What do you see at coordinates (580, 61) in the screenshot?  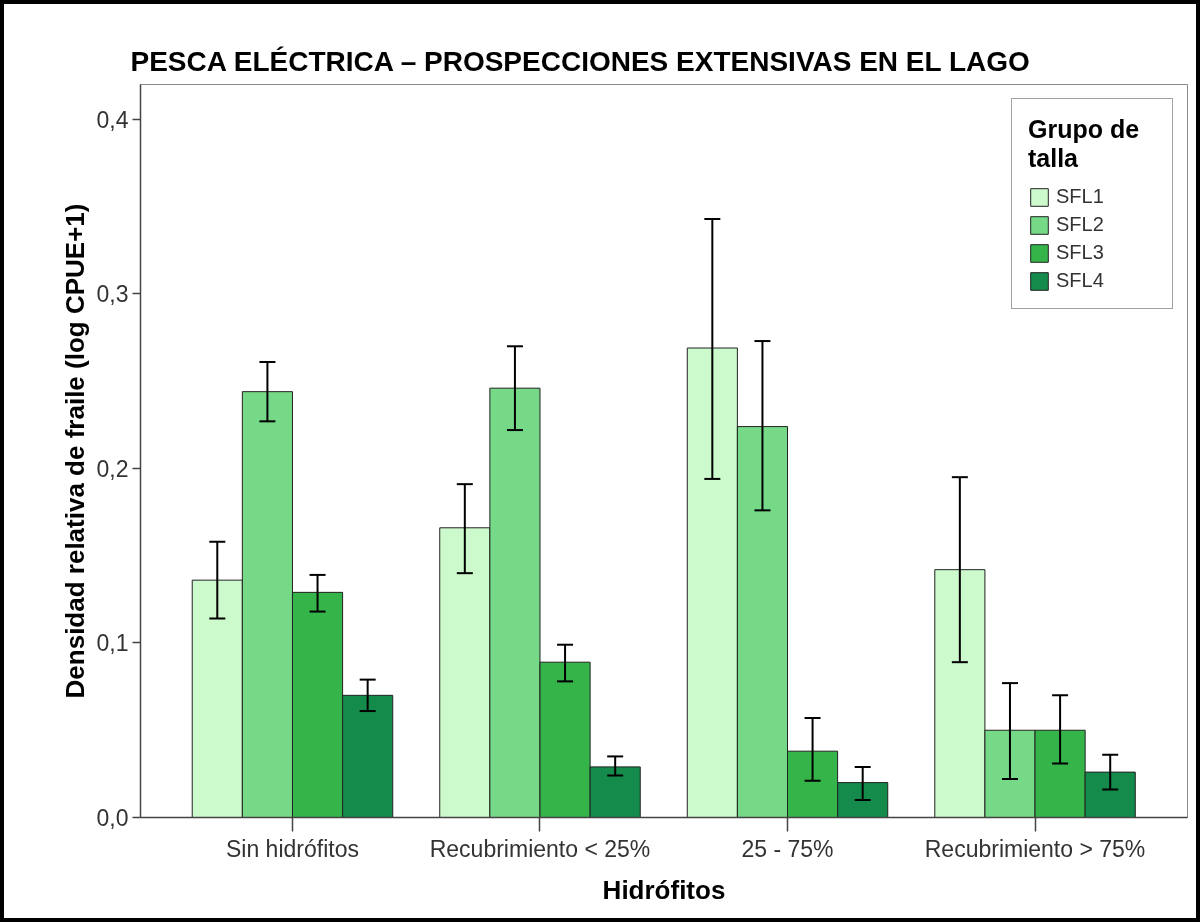 I see `chart-title: PESCA ELÉCTRICA – PROSPECCIONES EXTENSIVAS EN EL LAGO` at bounding box center [580, 61].